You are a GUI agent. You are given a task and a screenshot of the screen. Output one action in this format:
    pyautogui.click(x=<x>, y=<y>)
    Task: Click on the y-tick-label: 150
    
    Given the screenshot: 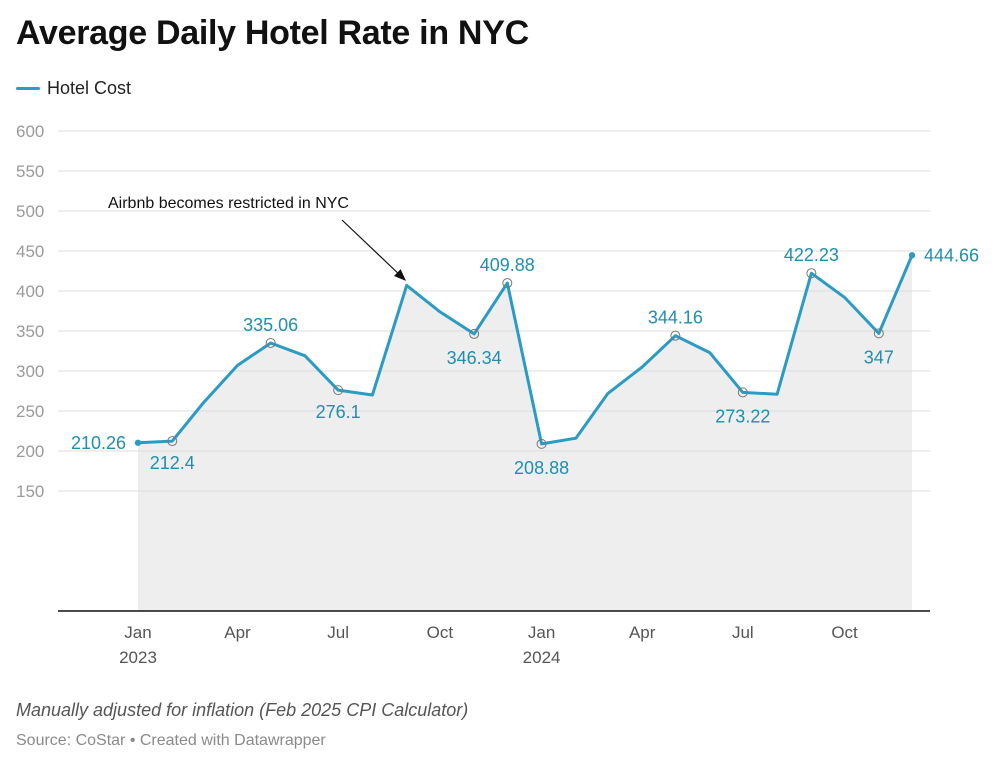 What is the action you would take?
    pyautogui.click(x=30, y=491)
    